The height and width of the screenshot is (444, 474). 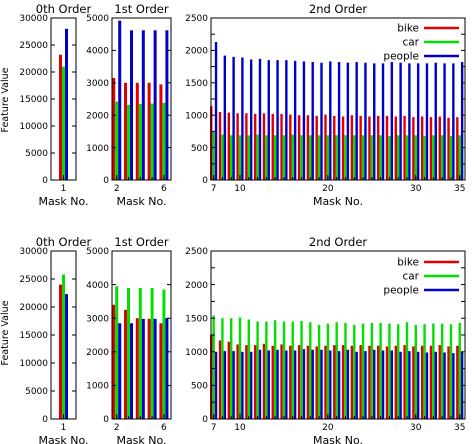 I want to click on panel-title: 0th Order, so click(x=64, y=9).